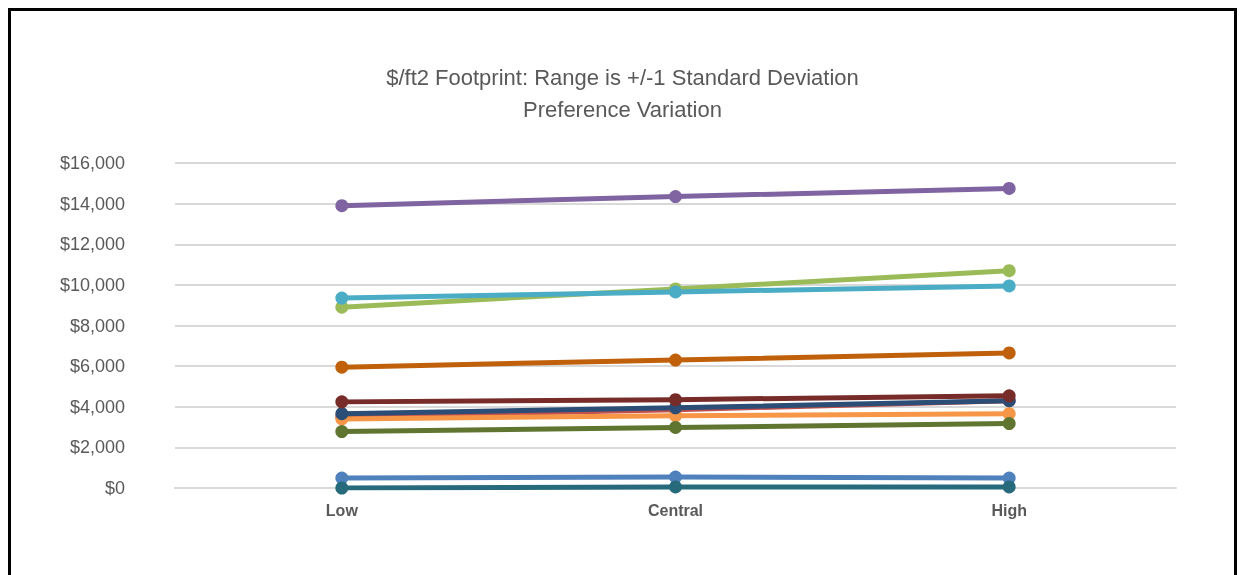  I want to click on y-tick-label: $14,000, so click(92, 203).